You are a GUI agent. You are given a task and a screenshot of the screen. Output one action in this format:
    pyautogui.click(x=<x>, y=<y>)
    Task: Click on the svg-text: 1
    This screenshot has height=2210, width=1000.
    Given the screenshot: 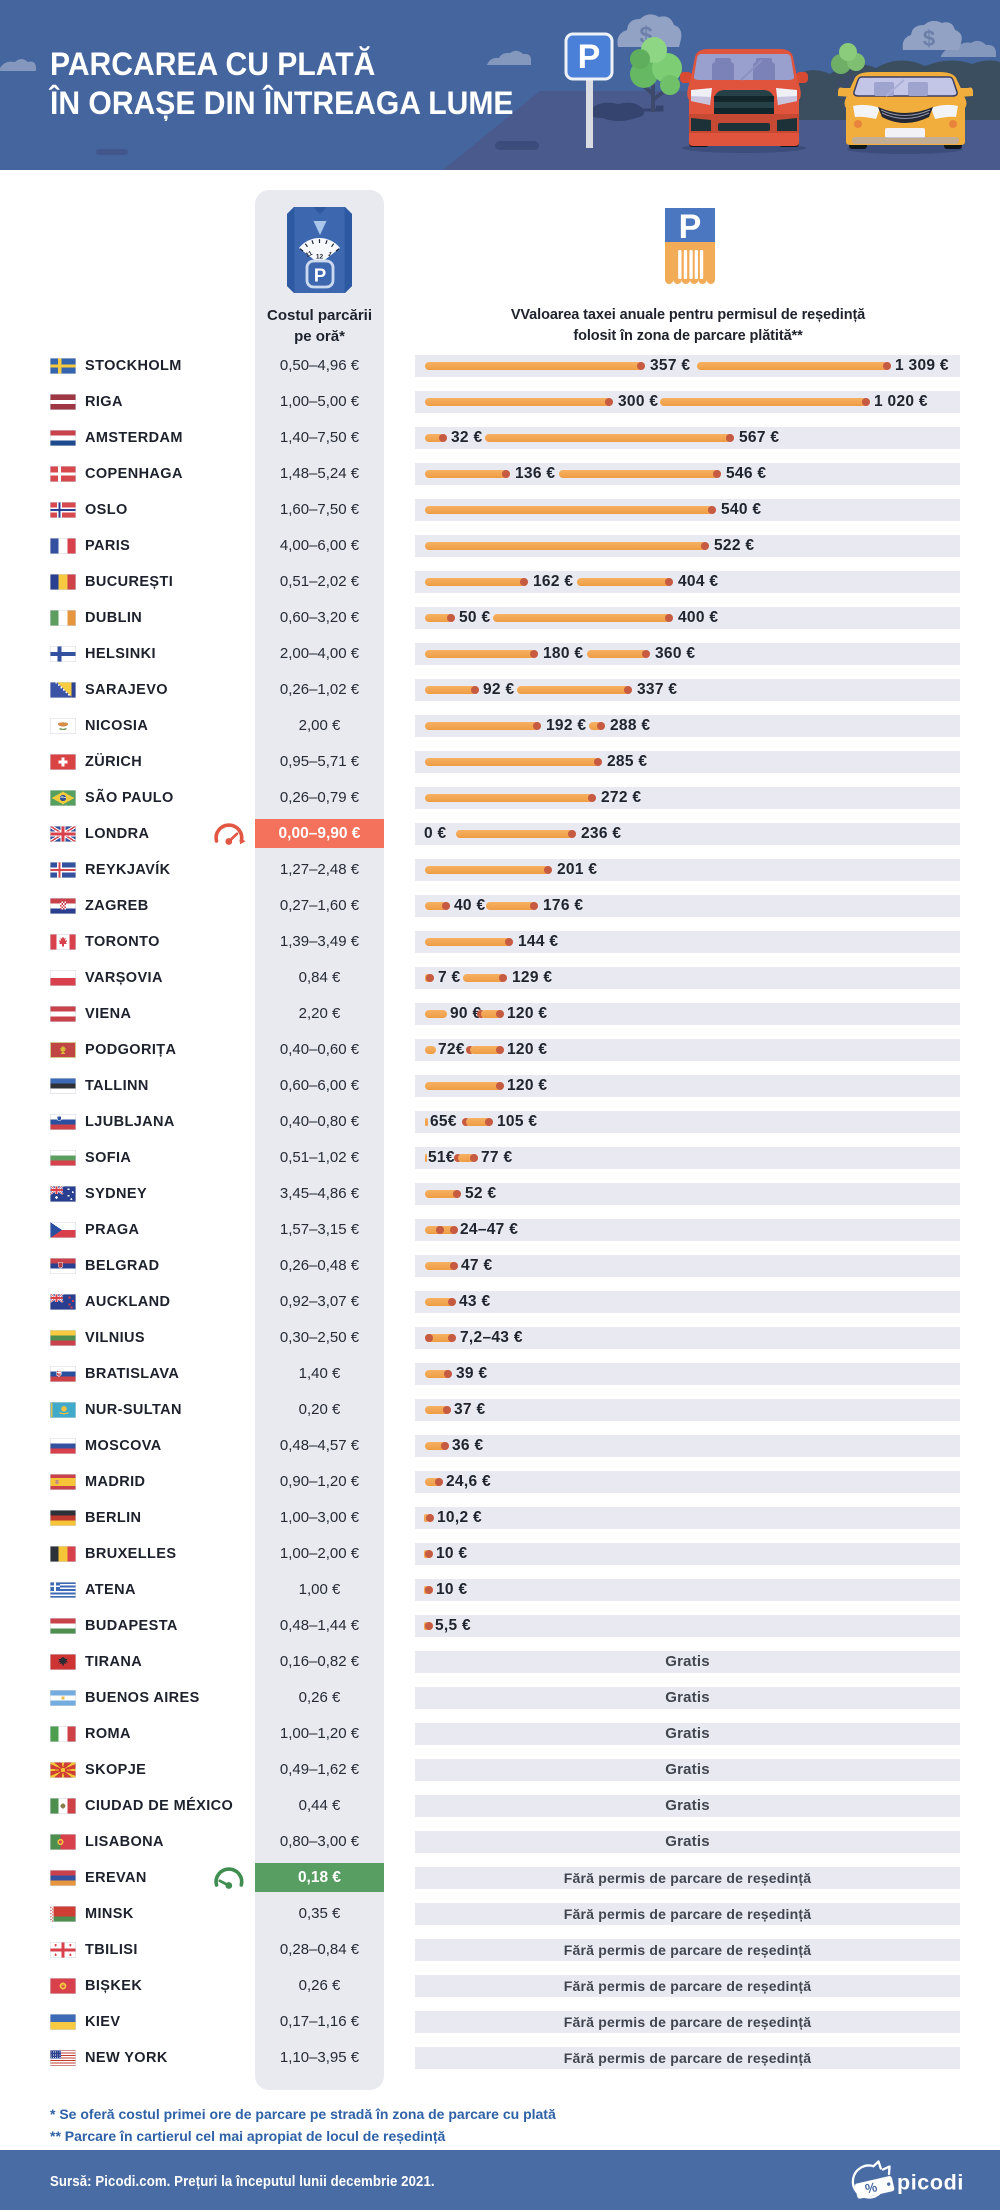 What is the action you would take?
    pyautogui.click(x=330, y=255)
    